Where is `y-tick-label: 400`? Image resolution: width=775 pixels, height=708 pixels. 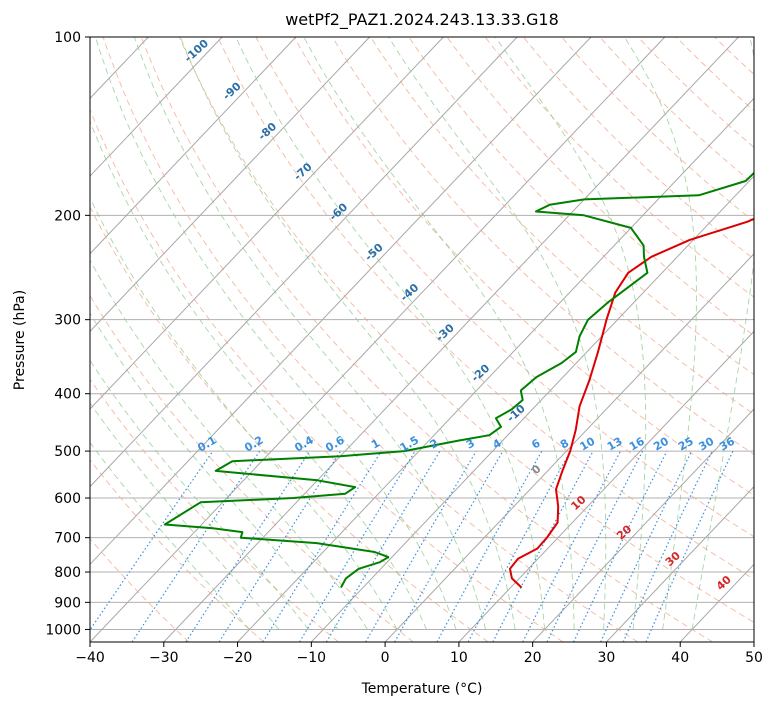
y-tick-label: 400 is located at coordinates (67, 395).